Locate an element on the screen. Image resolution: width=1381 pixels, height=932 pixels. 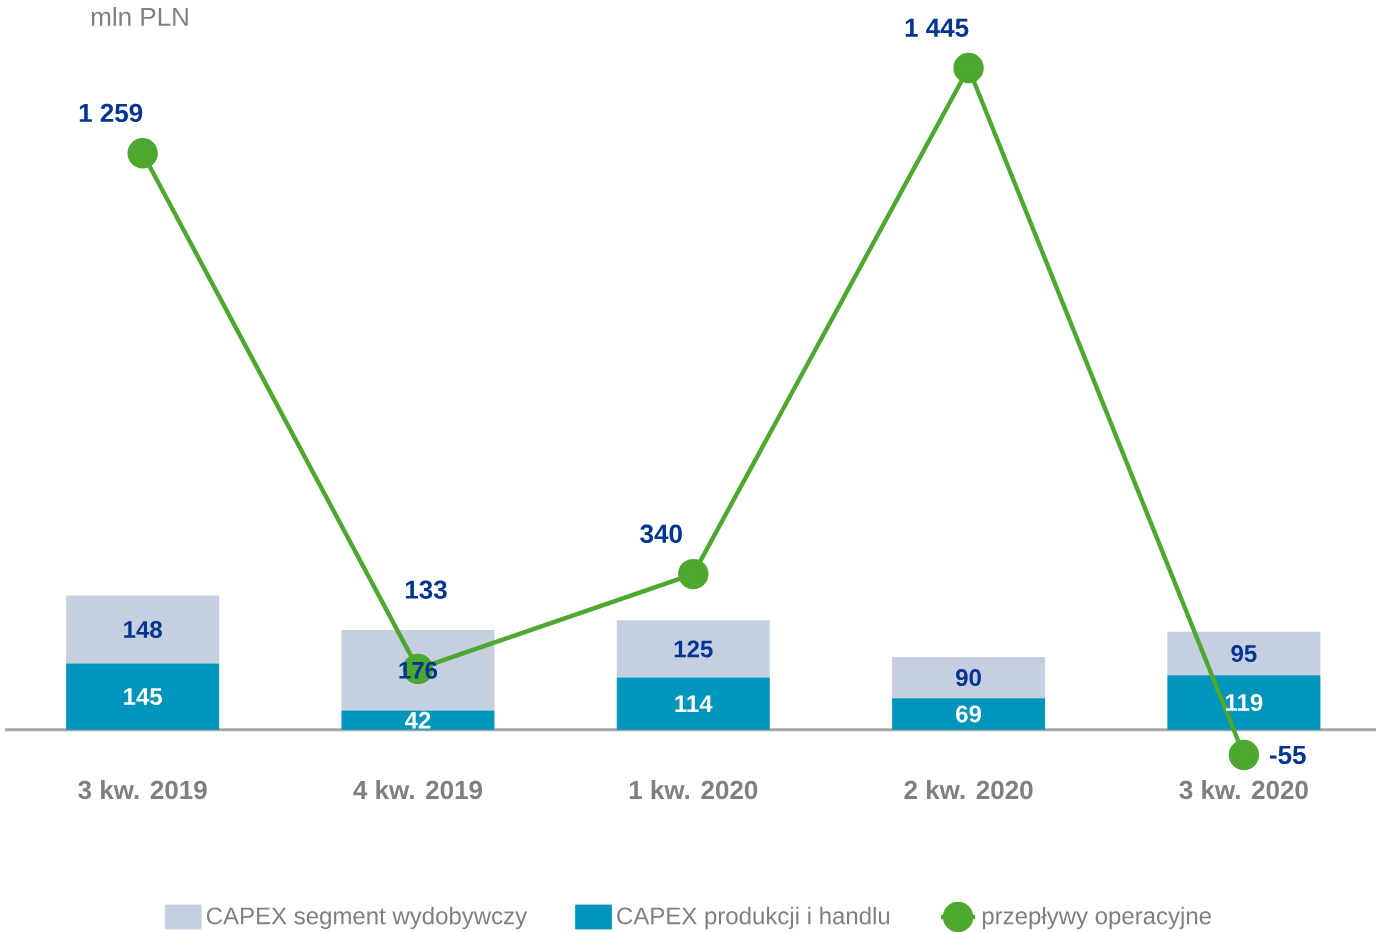
legend-label: CAPEX segment wydobywczy is located at coordinates (367, 918).